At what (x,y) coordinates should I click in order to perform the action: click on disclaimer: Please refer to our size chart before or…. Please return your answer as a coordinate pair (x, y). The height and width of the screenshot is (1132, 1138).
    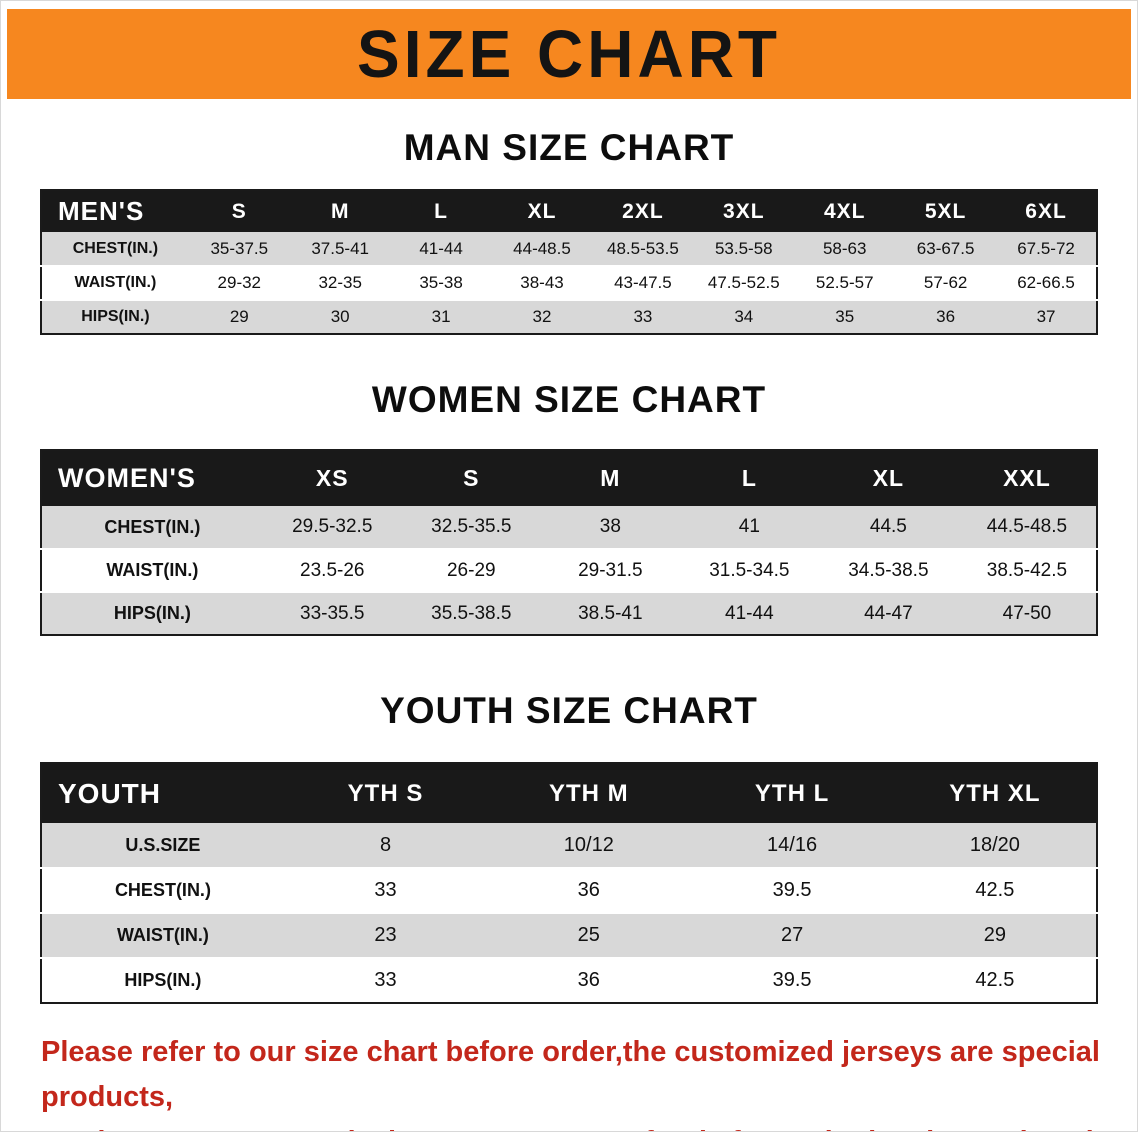
    Looking at the image, I should click on (569, 1080).